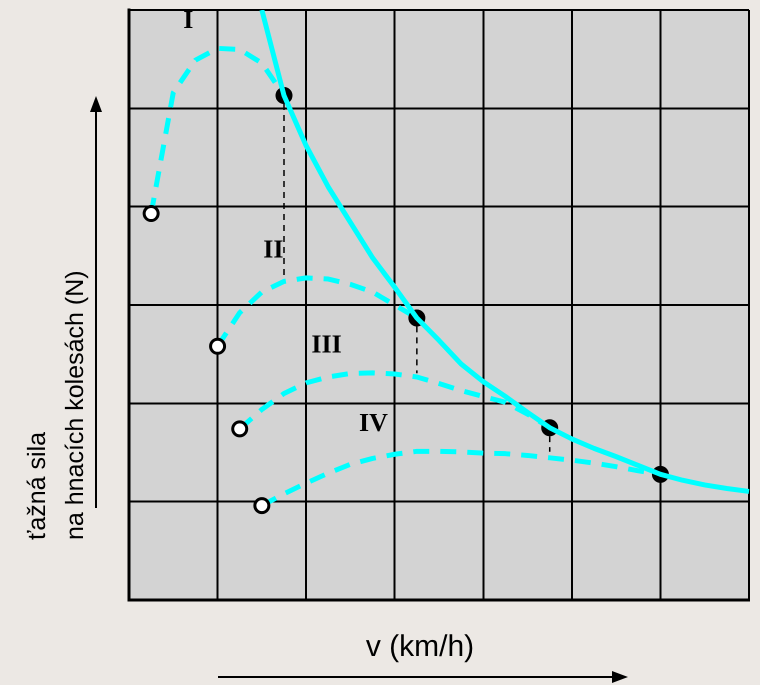  What do you see at coordinates (273, 249) in the screenshot?
I see `series-label: II` at bounding box center [273, 249].